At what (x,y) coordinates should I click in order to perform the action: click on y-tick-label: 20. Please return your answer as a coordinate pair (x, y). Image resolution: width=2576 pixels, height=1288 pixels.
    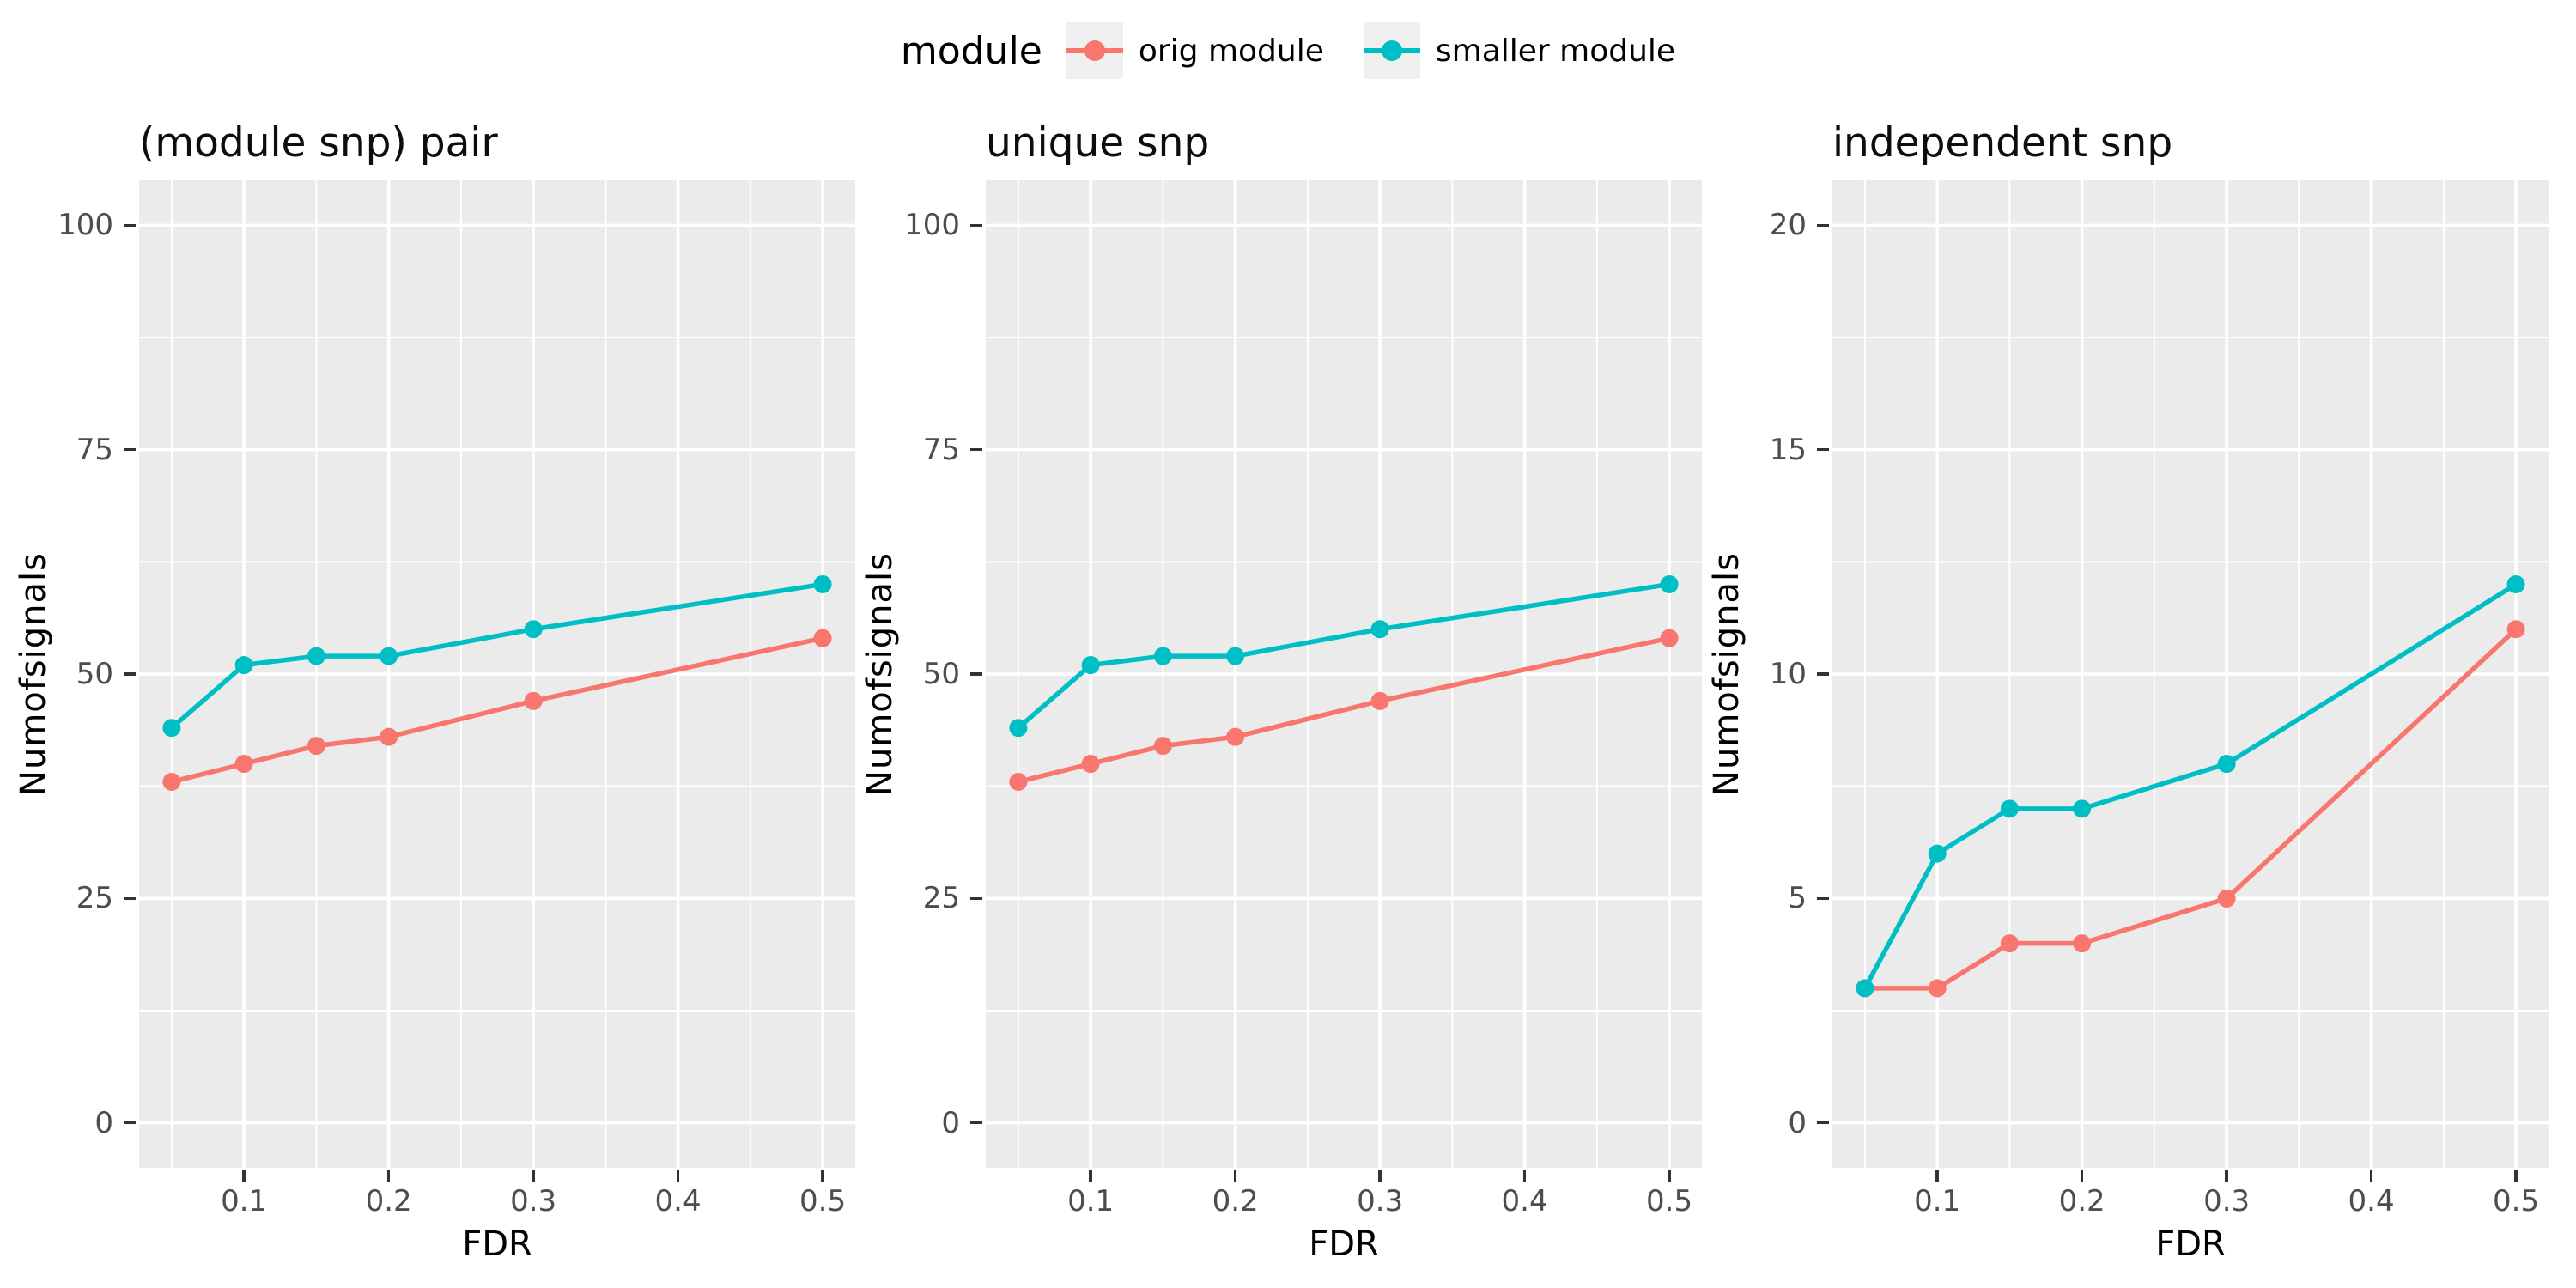
    Looking at the image, I should click on (1788, 226).